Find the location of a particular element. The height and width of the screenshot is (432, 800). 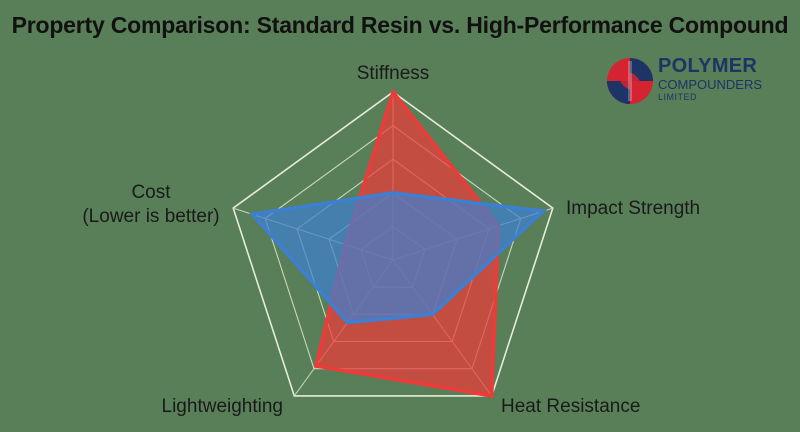

series-2-area is located at coordinates (398, 258).